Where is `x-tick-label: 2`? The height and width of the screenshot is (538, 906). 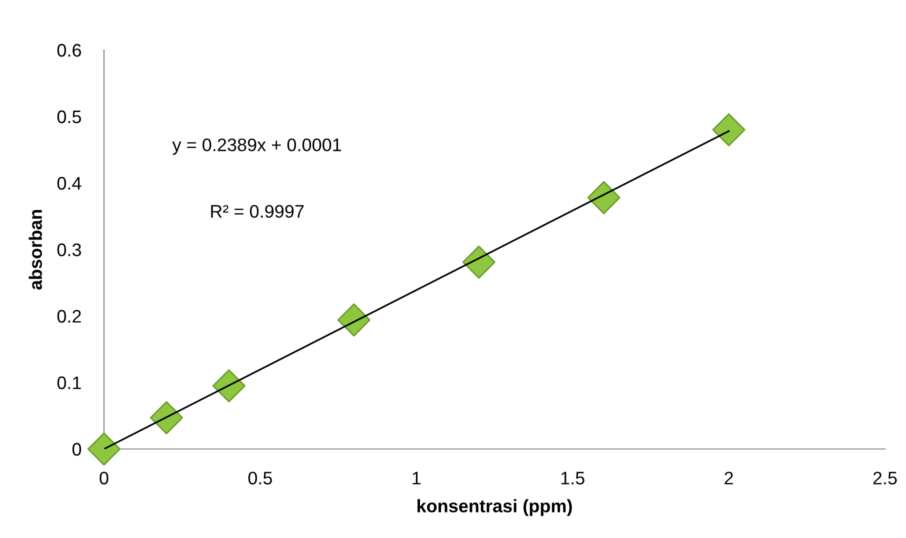 x-tick-label: 2 is located at coordinates (728, 478).